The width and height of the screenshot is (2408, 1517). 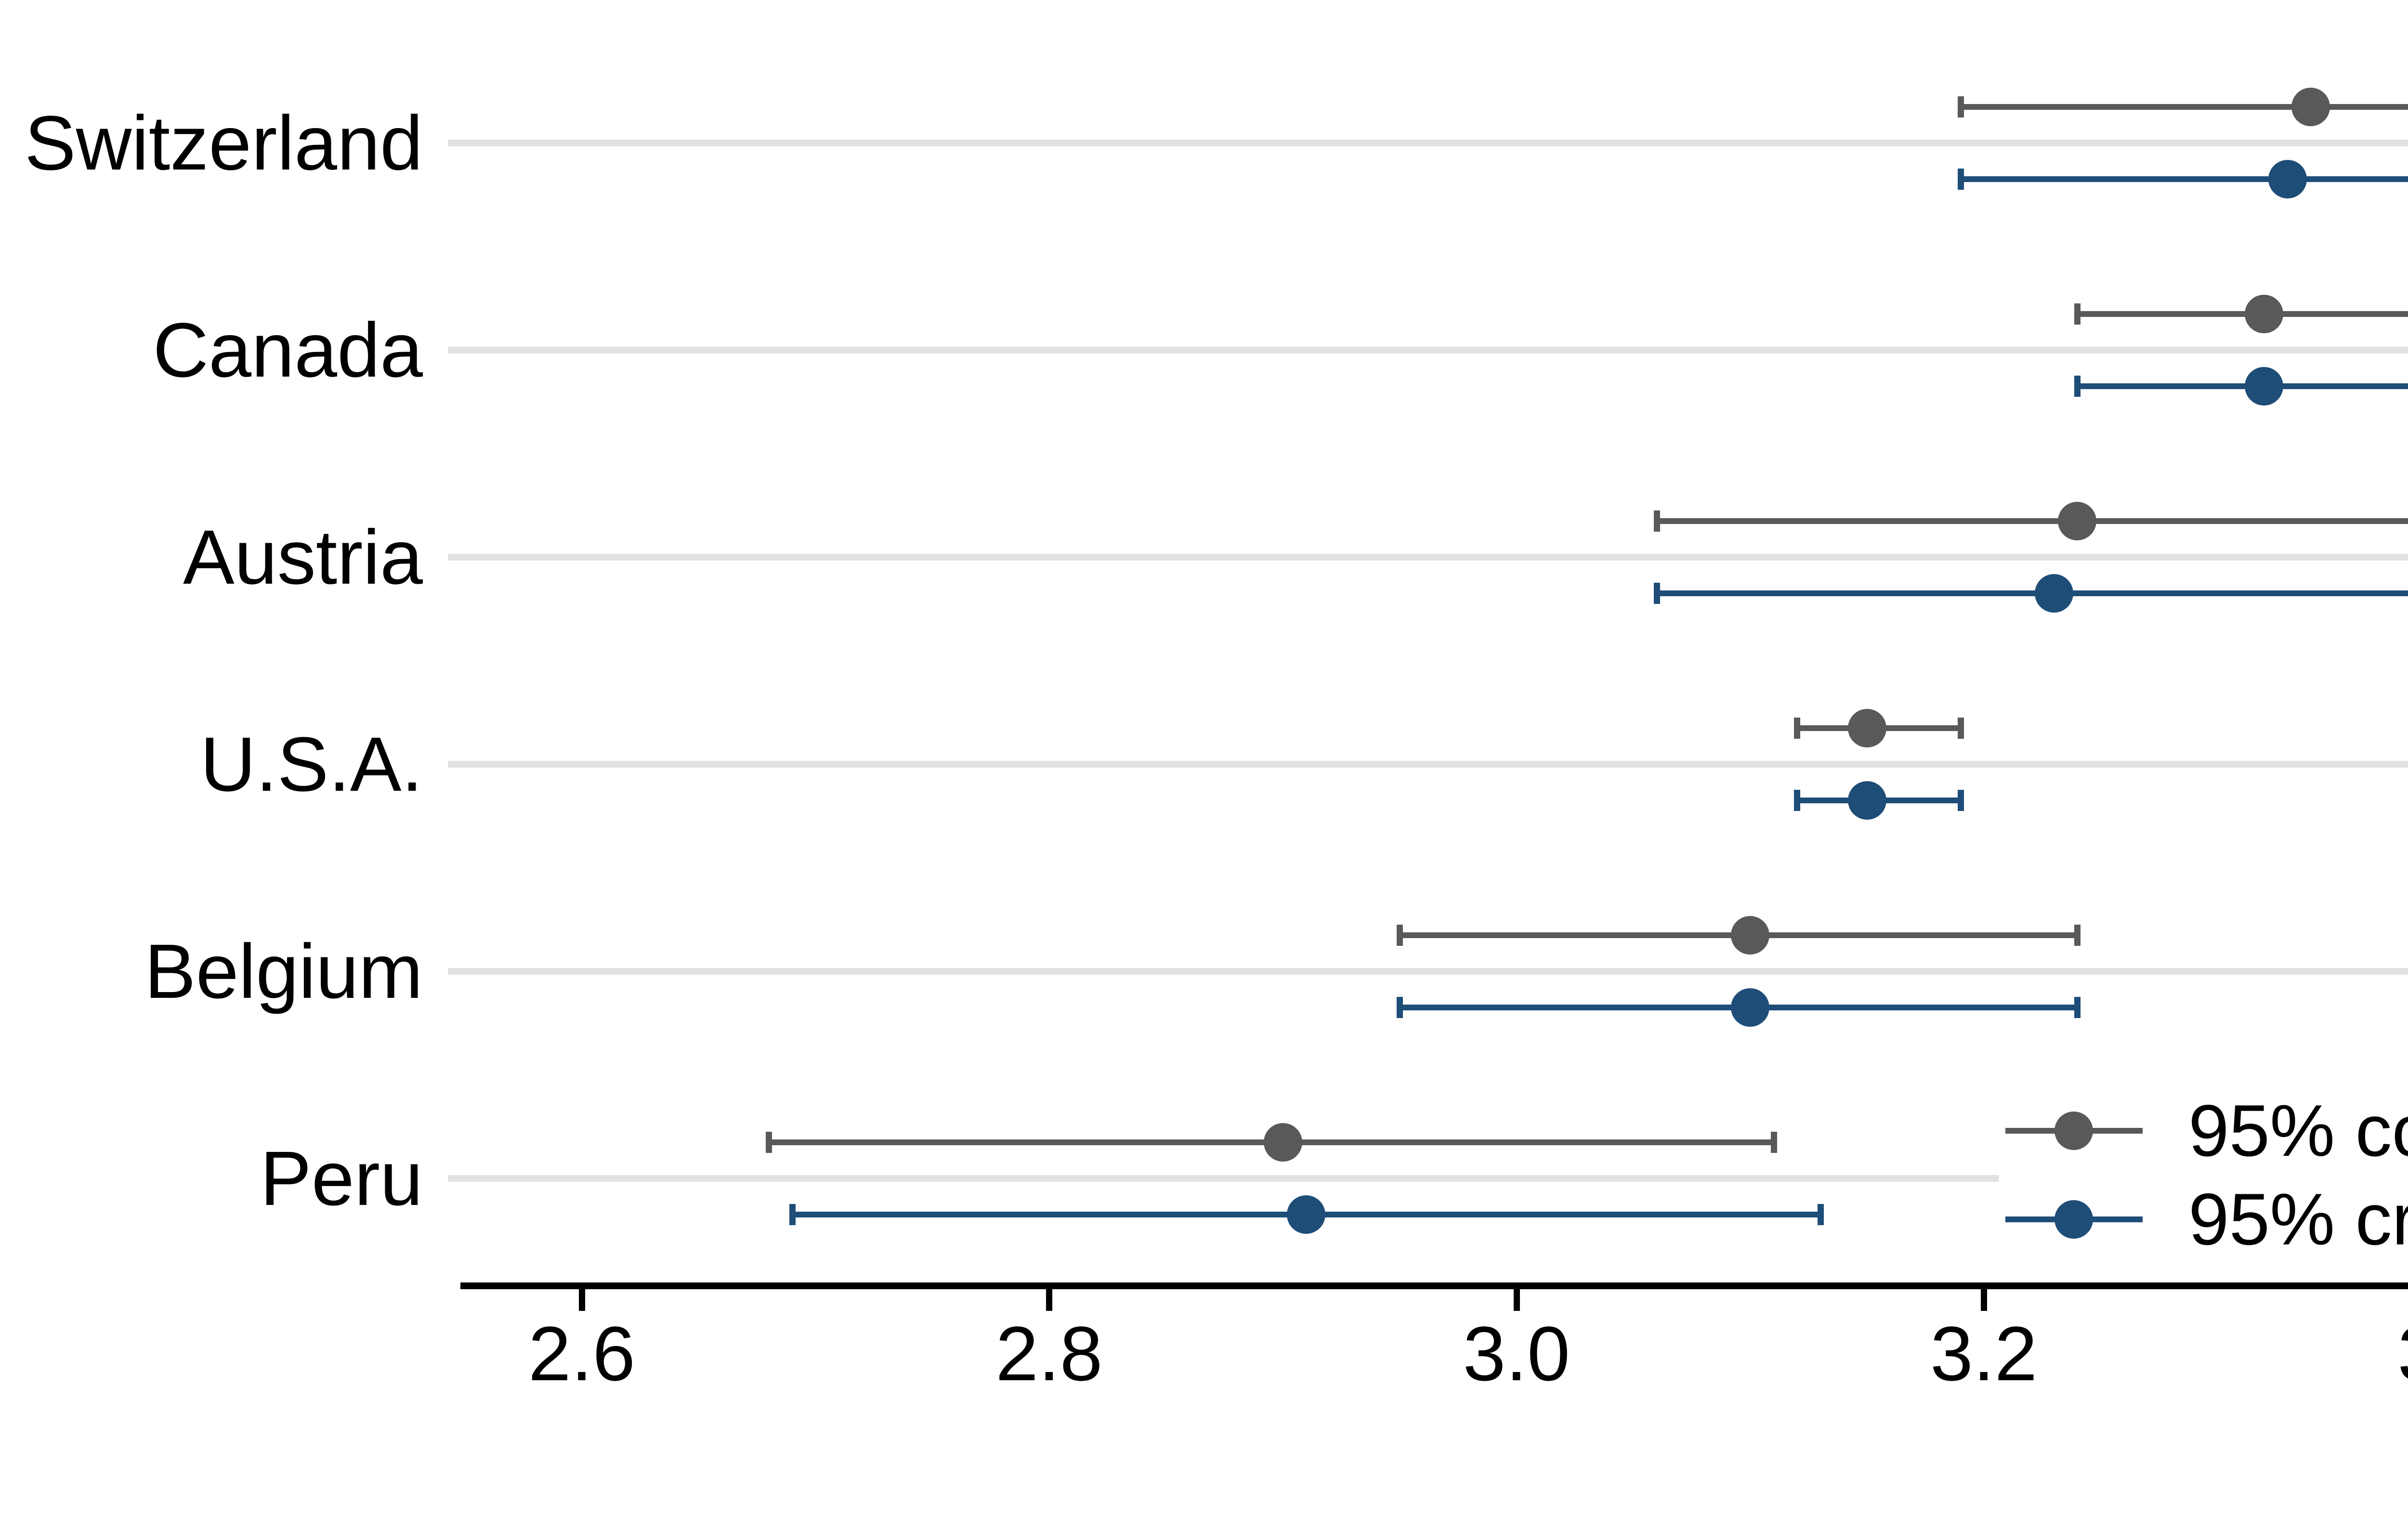 I want to click on x-tick-2.8, so click(x=1049, y=1300).